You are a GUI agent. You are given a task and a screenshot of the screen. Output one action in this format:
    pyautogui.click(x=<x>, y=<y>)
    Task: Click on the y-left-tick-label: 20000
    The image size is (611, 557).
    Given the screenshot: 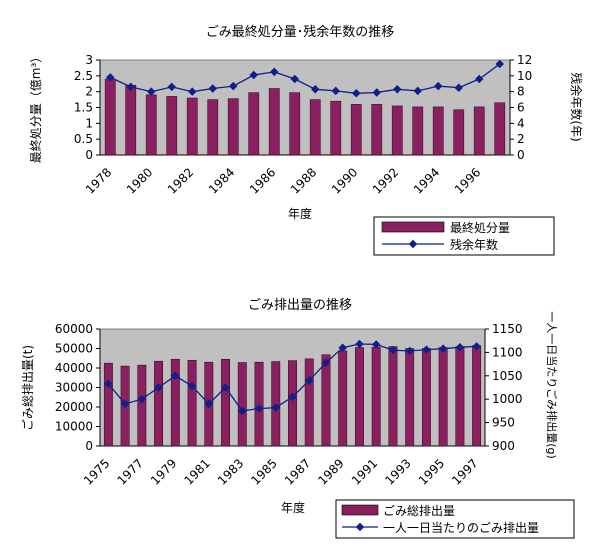 What is the action you would take?
    pyautogui.click(x=74, y=407)
    